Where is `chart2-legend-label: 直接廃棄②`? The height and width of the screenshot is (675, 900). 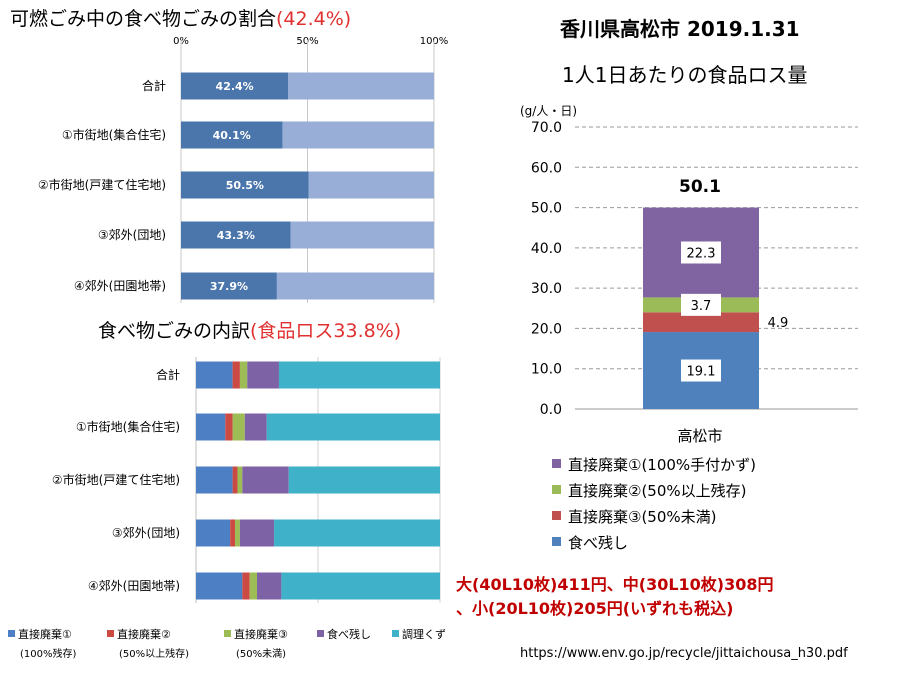
chart2-legend-label: 直接廃棄② is located at coordinates (144, 634).